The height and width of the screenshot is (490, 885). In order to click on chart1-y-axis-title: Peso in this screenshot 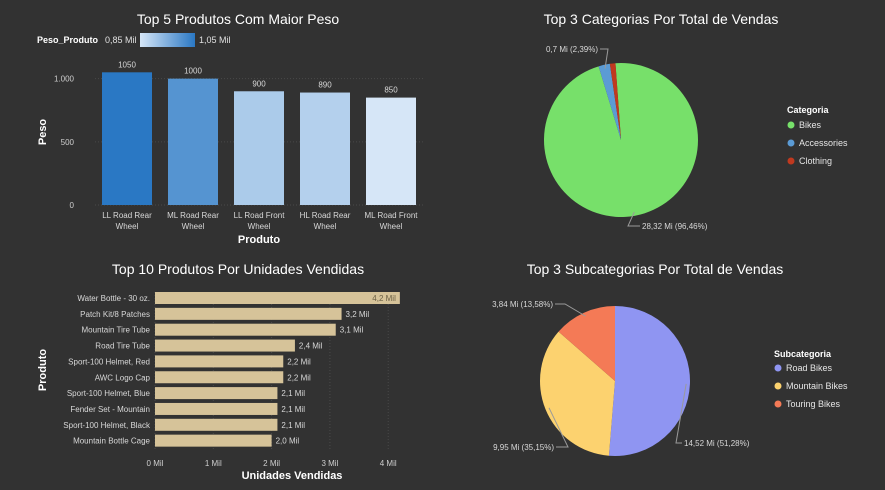, I will do `click(43, 132)`.